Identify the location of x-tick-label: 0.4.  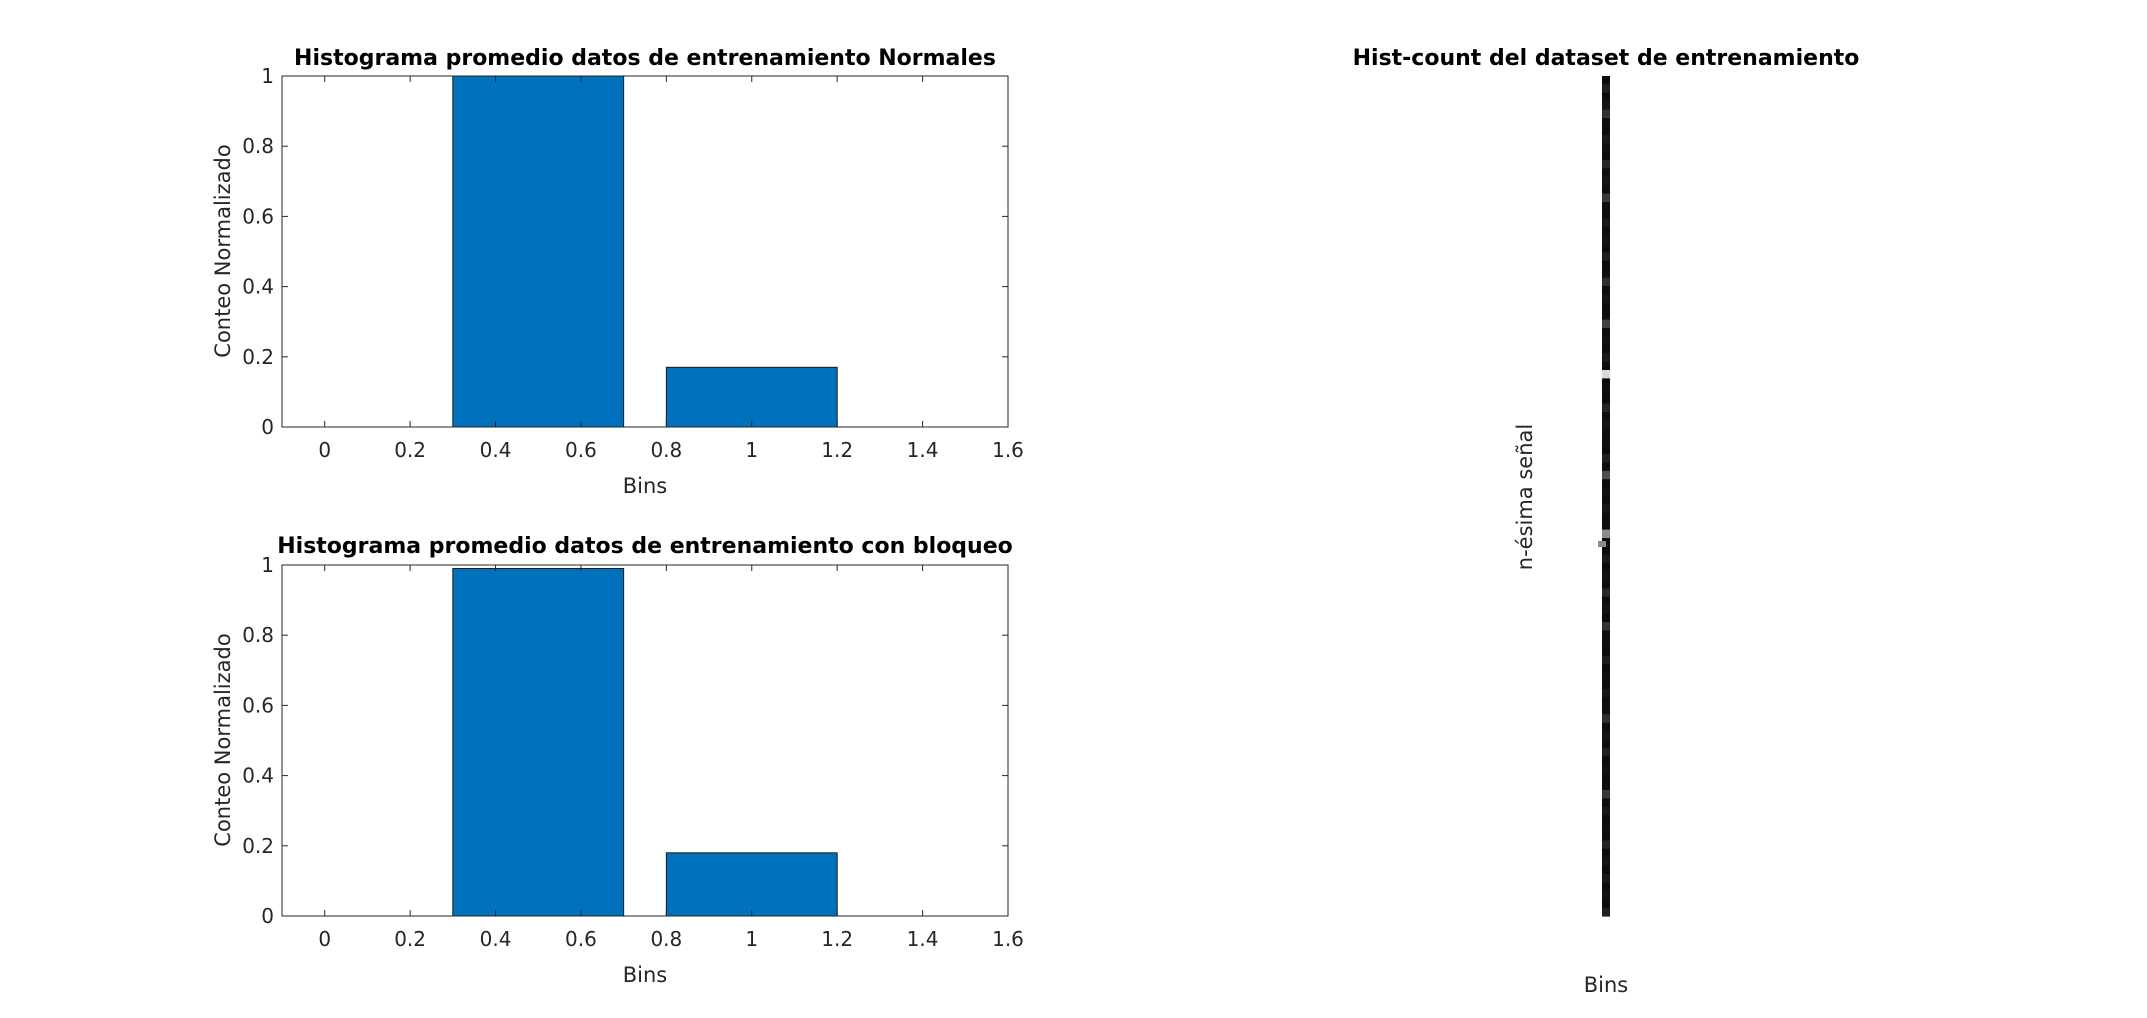
(496, 450).